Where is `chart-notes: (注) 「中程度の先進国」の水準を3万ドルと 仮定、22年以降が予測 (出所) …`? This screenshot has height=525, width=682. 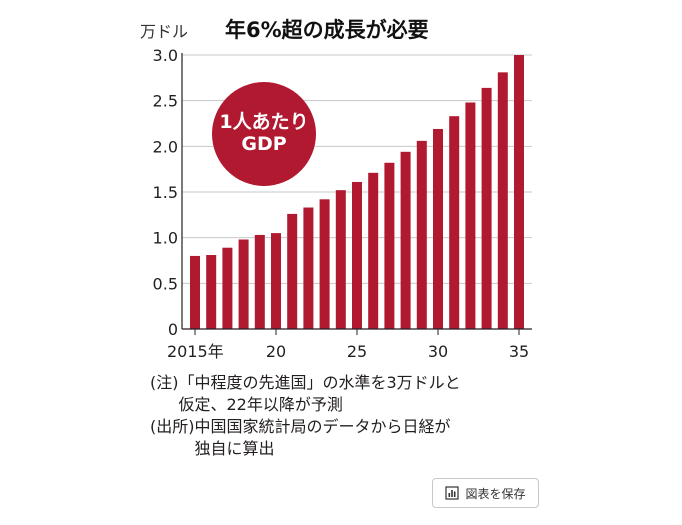 chart-notes: (注) 「中程度の先進国」の水準を3万ドルと 仮定、22年以降が予測 (出所) … is located at coordinates (305, 416).